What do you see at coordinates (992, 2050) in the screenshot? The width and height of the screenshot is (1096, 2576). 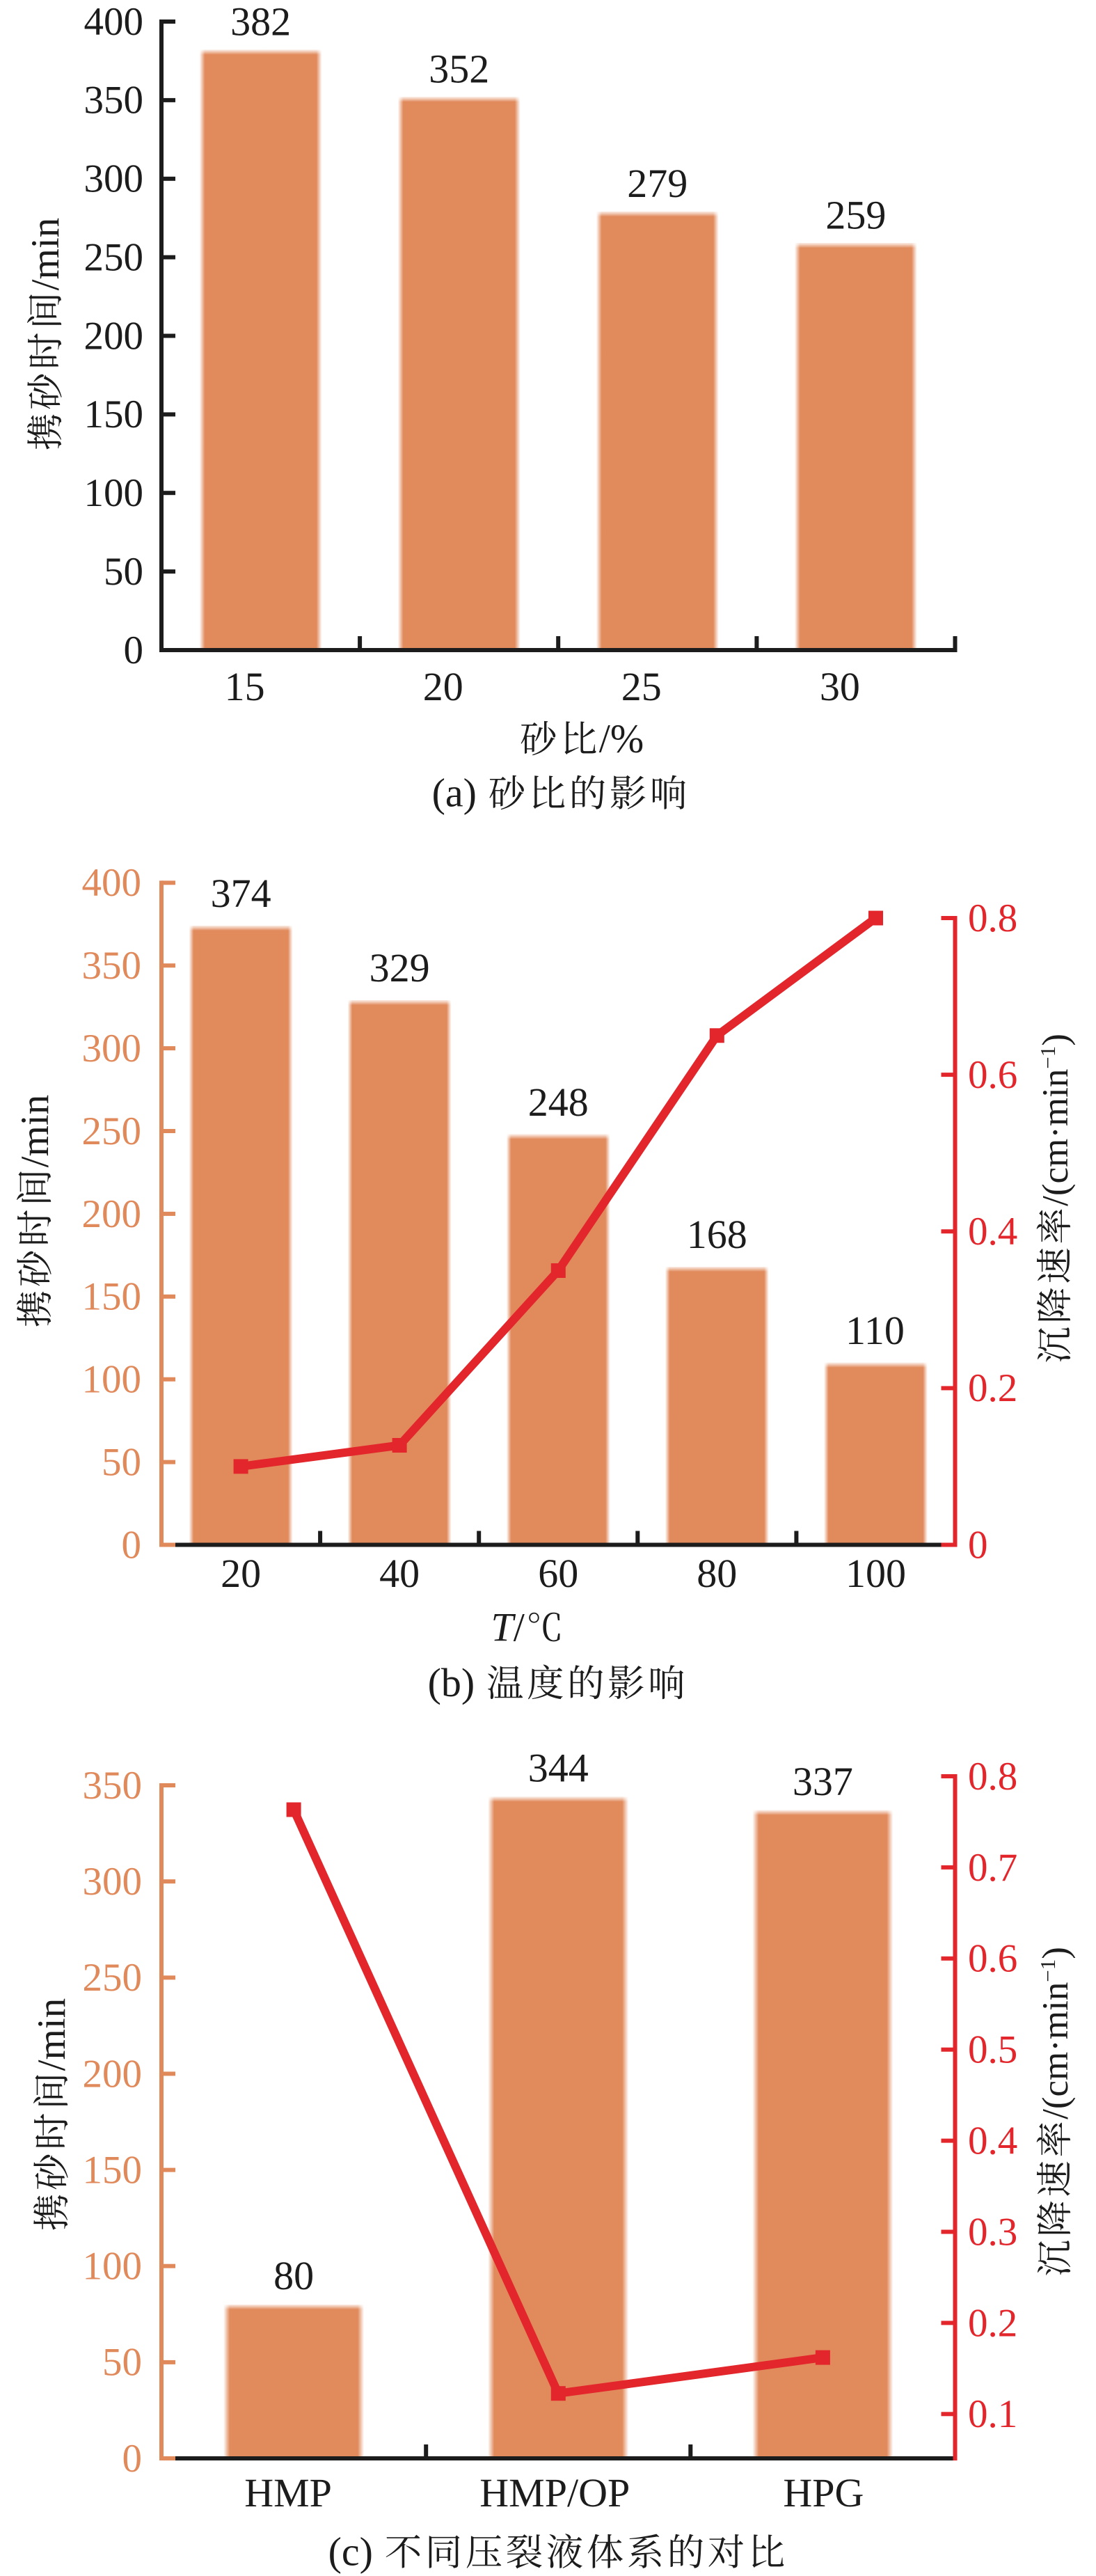 I see `svg-text: 0.5` at bounding box center [992, 2050].